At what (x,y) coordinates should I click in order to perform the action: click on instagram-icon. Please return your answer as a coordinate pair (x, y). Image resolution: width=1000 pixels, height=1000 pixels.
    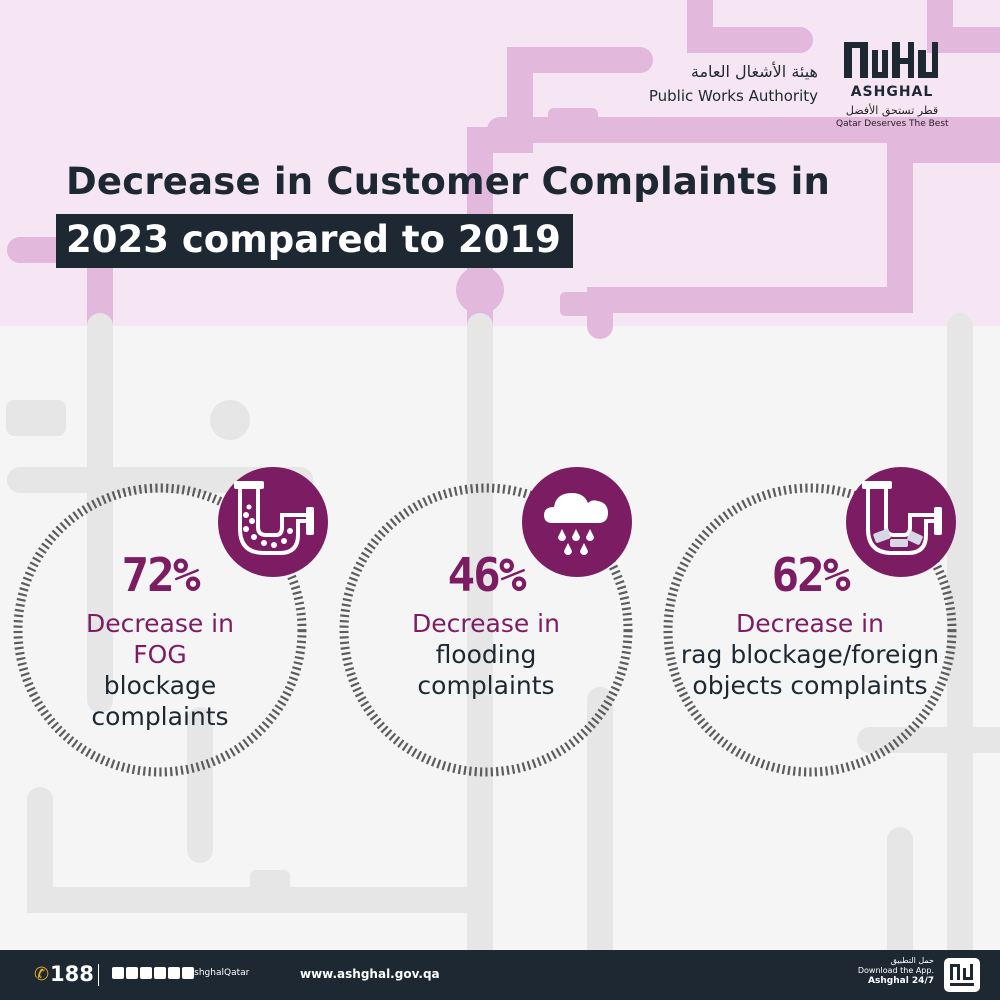
    Looking at the image, I should click on (132, 973).